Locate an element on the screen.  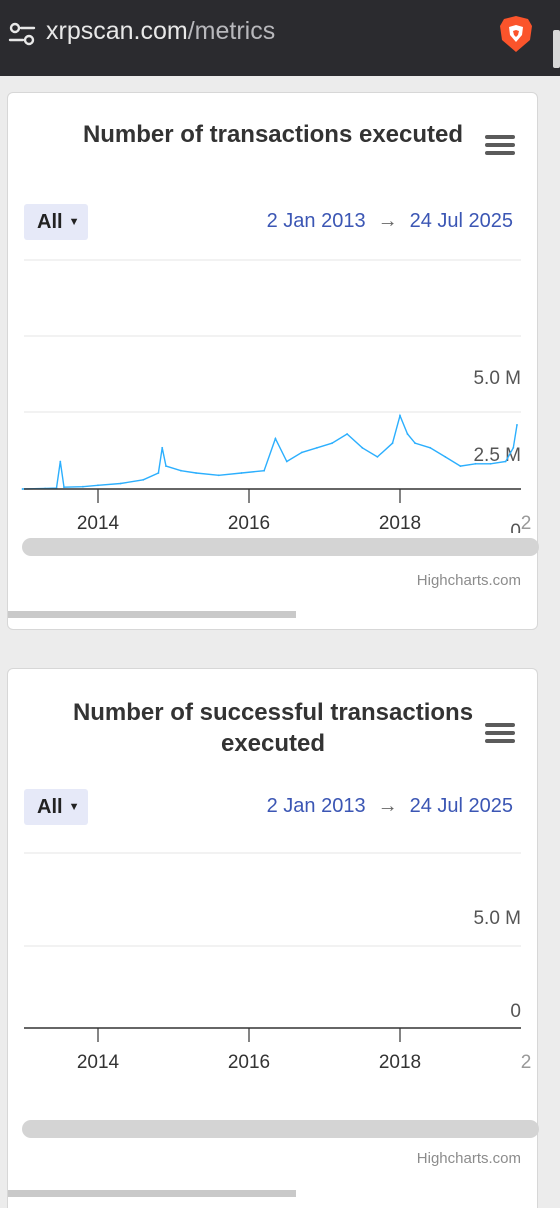
site-settings-icon is located at coordinates (22, 34).